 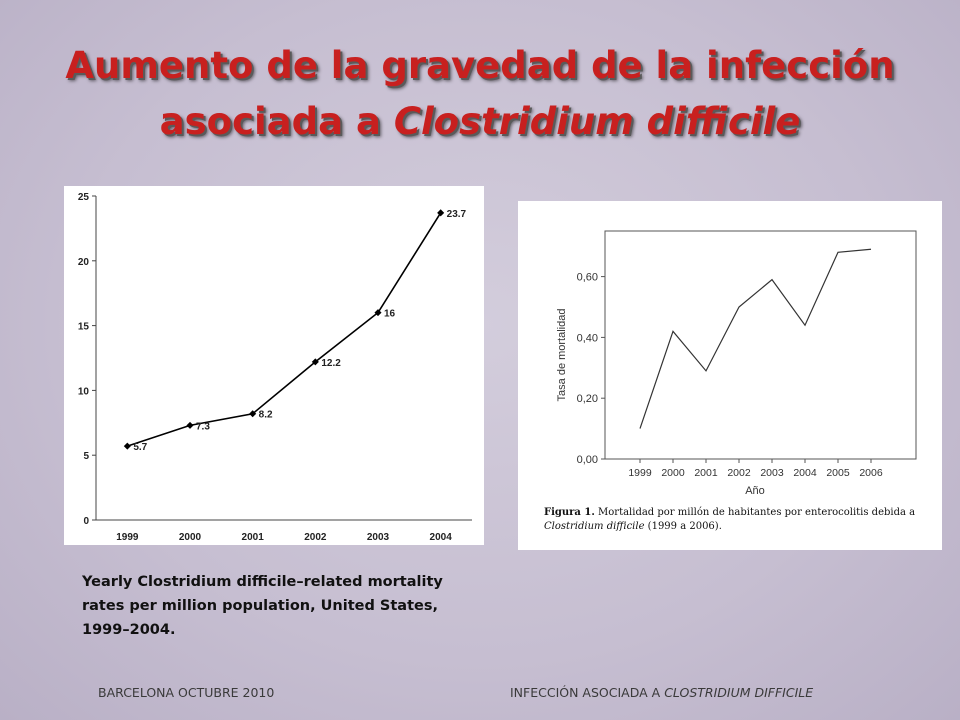 What do you see at coordinates (562, 355) in the screenshot?
I see `y-axis-label: Tasa de mortalidad` at bounding box center [562, 355].